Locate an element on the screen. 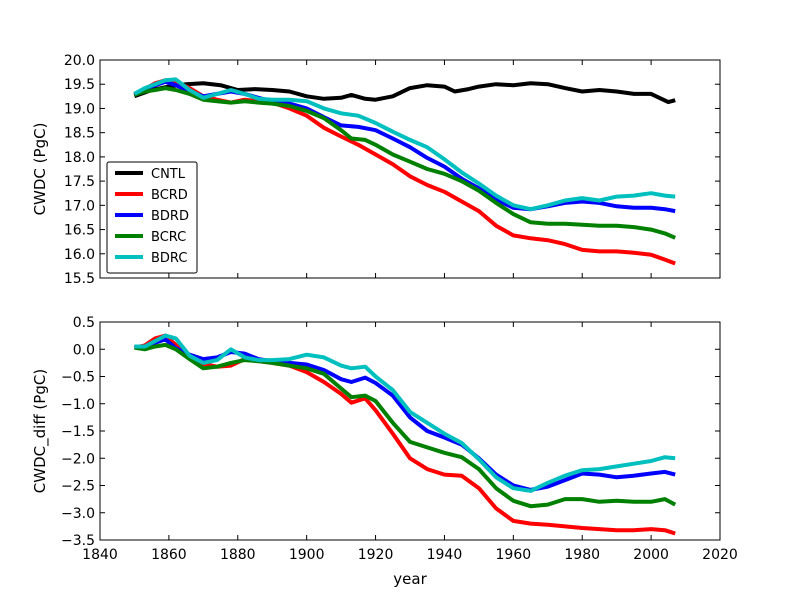 The image size is (800, 600). x-tick-label: 2000 is located at coordinates (651, 555).